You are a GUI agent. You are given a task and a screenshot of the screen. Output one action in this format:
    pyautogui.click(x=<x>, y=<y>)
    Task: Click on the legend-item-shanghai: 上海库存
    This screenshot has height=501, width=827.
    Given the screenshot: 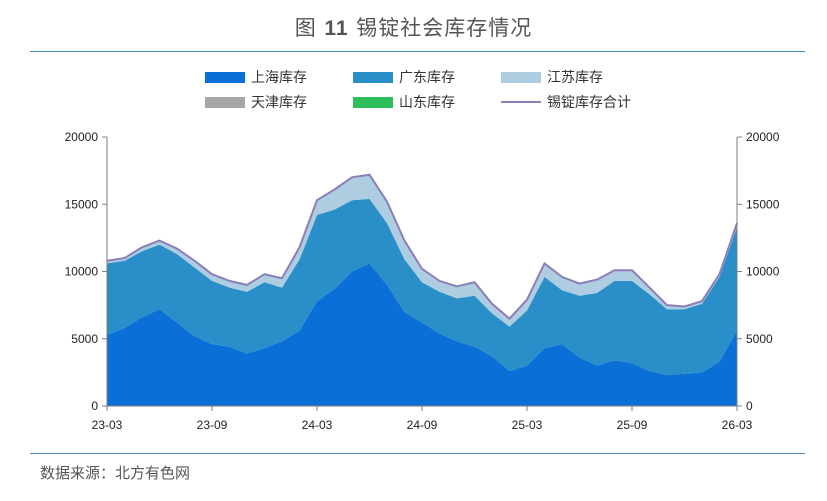 What is the action you would take?
    pyautogui.click(x=256, y=77)
    